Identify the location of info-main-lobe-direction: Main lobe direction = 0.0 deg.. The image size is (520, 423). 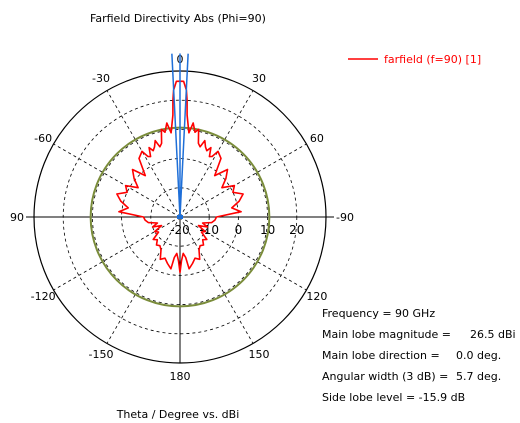
(411, 355).